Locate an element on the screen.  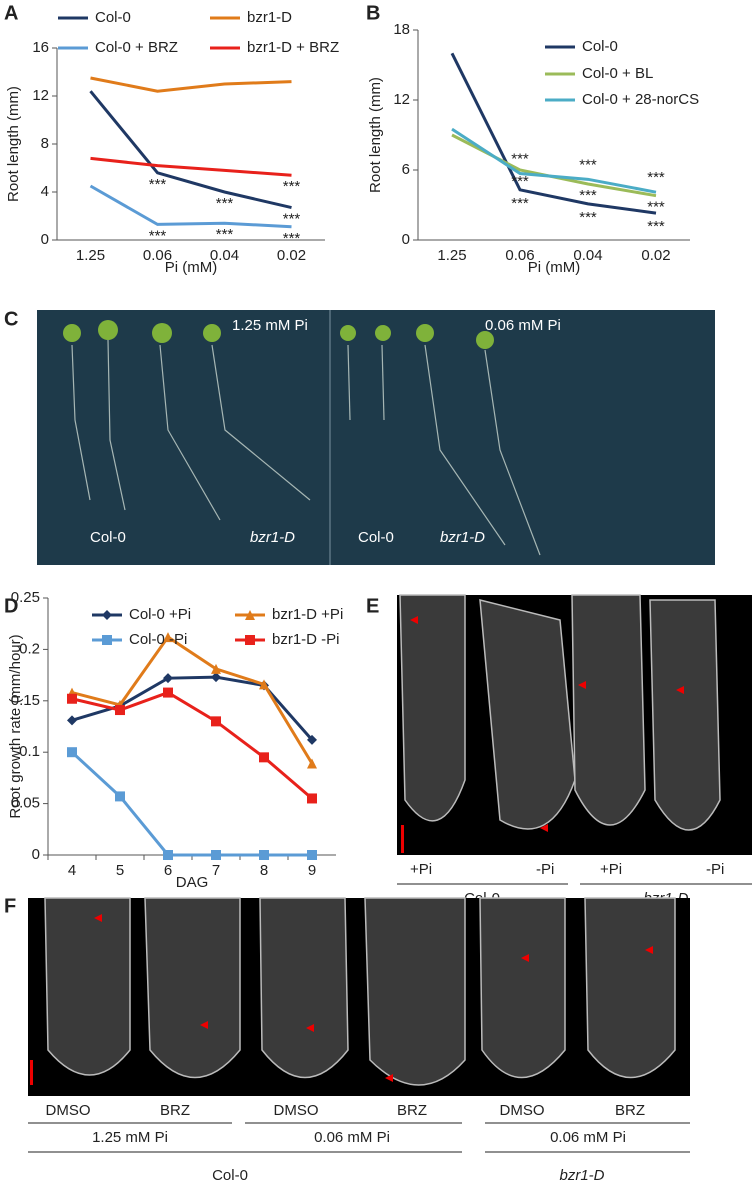
y-tick-label: 0.05 is located at coordinates (25, 803).